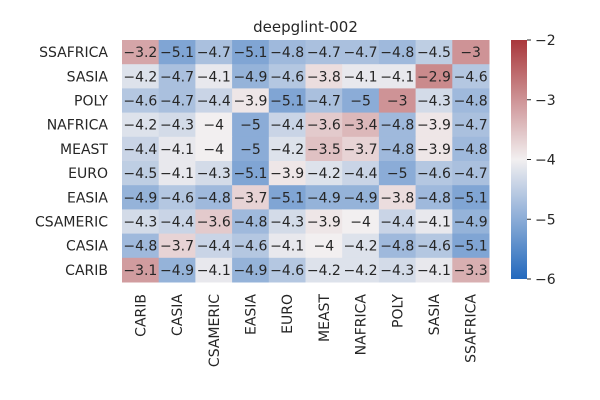 This screenshot has width=600, height=400. What do you see at coordinates (397, 102) in the screenshot?
I see `cell-value-label: −3` at bounding box center [397, 102].